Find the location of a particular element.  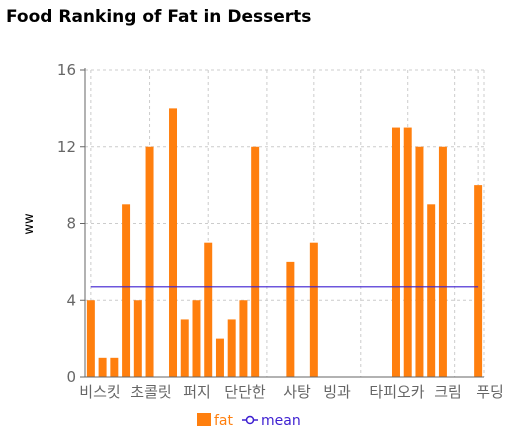

y-tick-label-1: 4 is located at coordinates (71, 300).